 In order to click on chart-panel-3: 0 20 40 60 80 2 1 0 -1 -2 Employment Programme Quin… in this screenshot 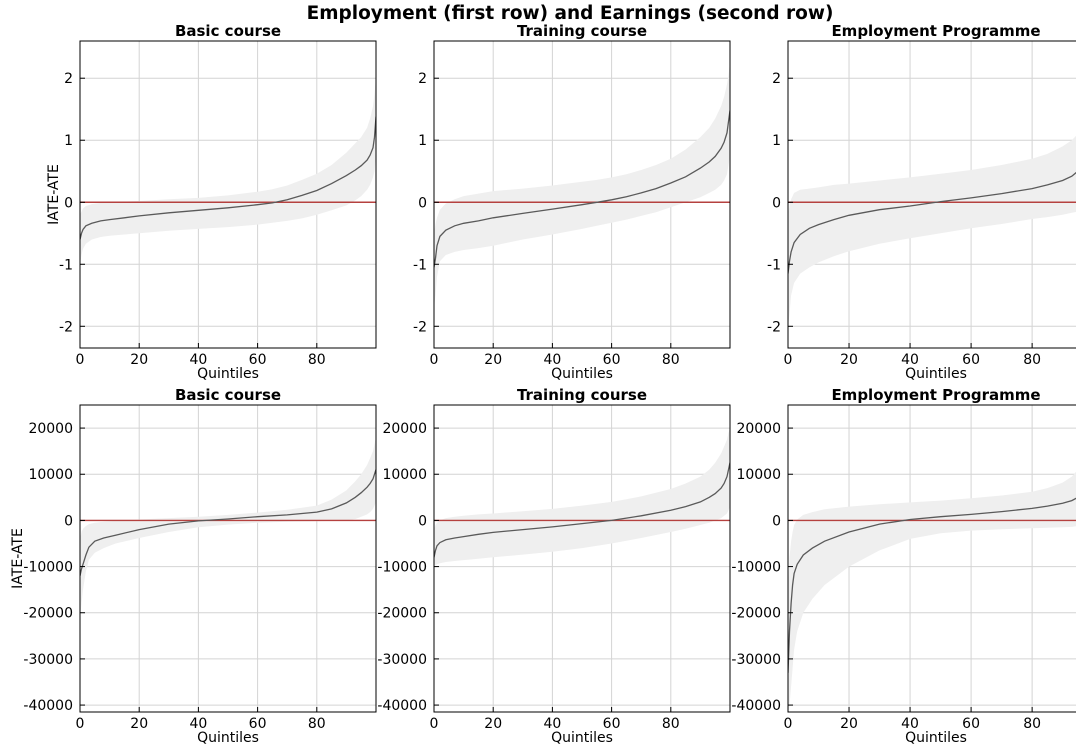, I will do `click(921, 202)`.